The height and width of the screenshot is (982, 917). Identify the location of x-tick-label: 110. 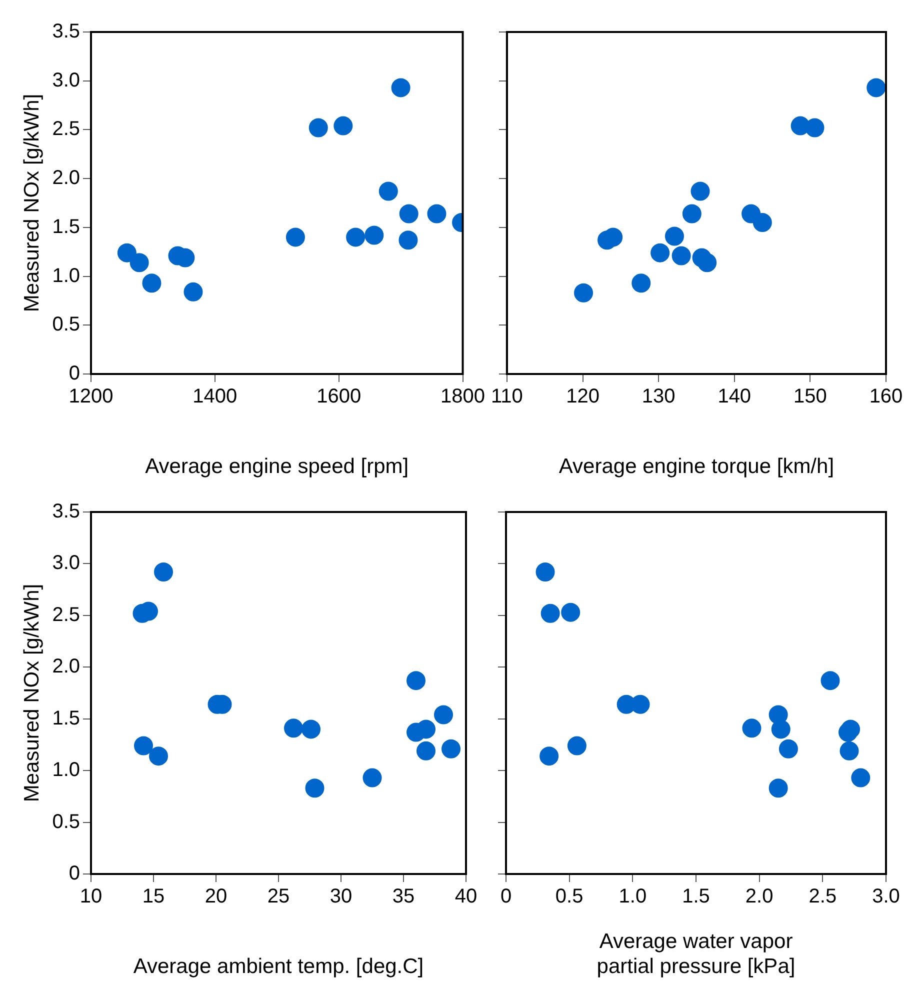
(506, 397).